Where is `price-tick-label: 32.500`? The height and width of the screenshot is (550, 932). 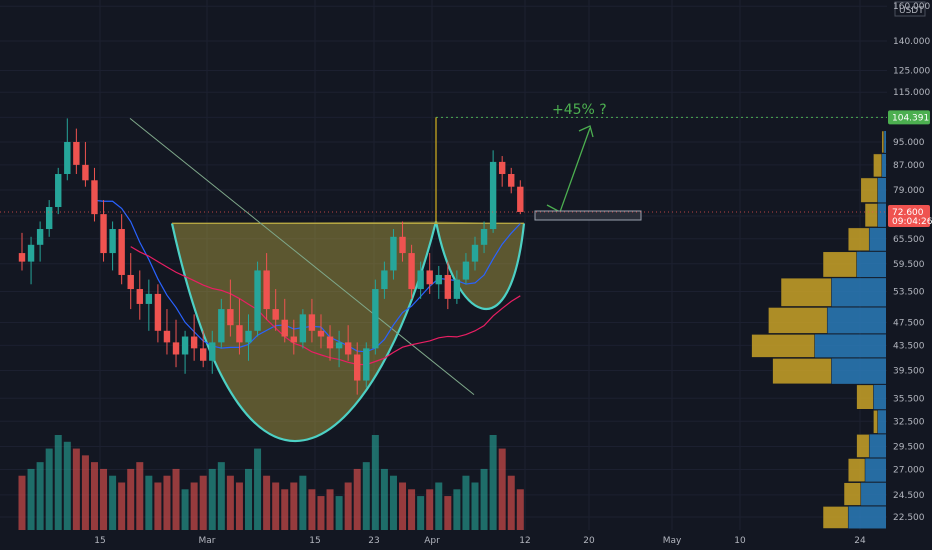
price-tick-label: 32.500 is located at coordinates (909, 422).